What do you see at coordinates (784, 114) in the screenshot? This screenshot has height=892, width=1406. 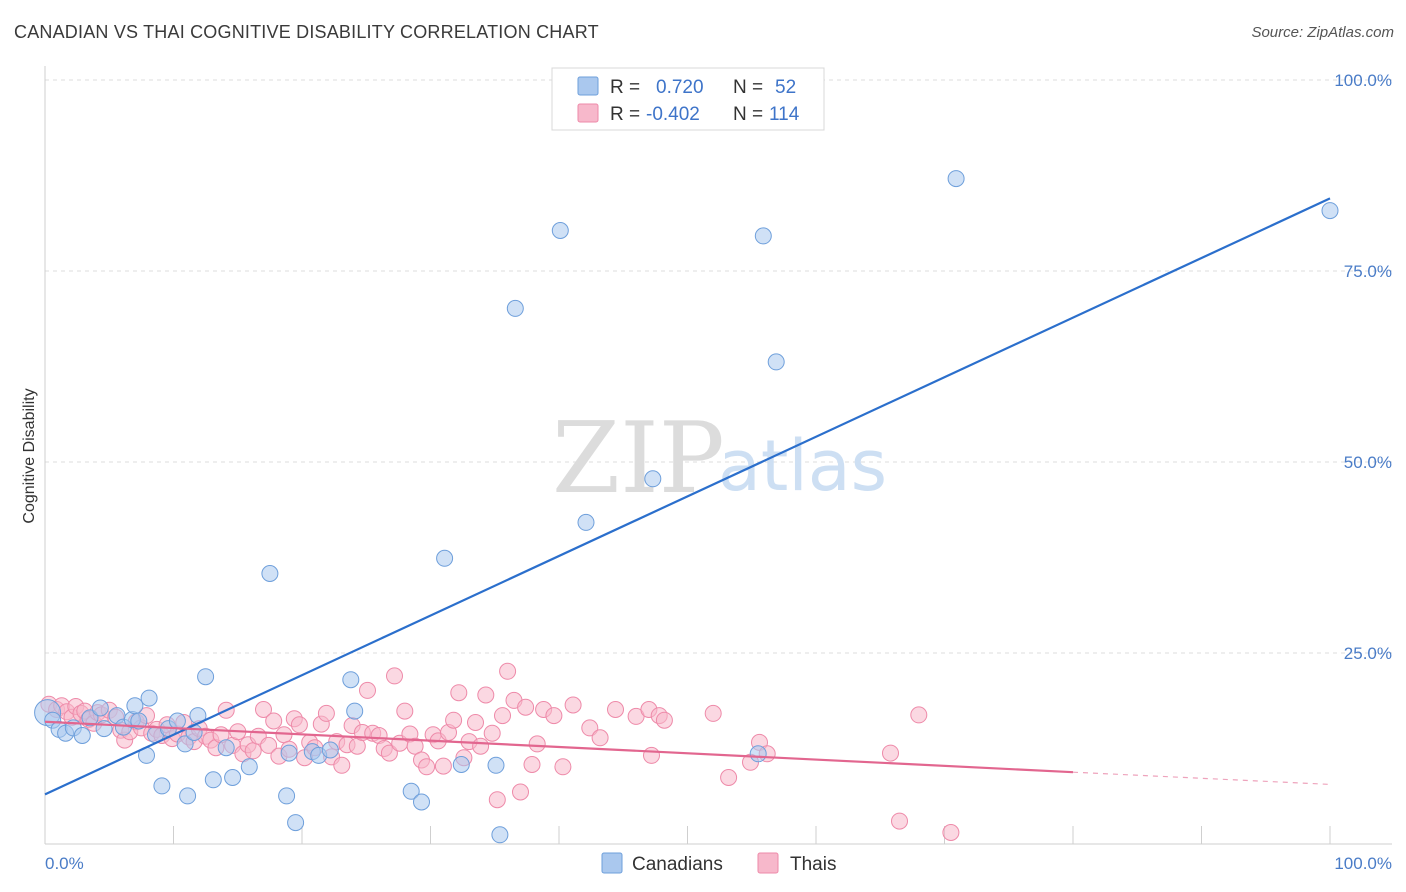 I see `stats-n-value-thais: 114` at bounding box center [784, 114].